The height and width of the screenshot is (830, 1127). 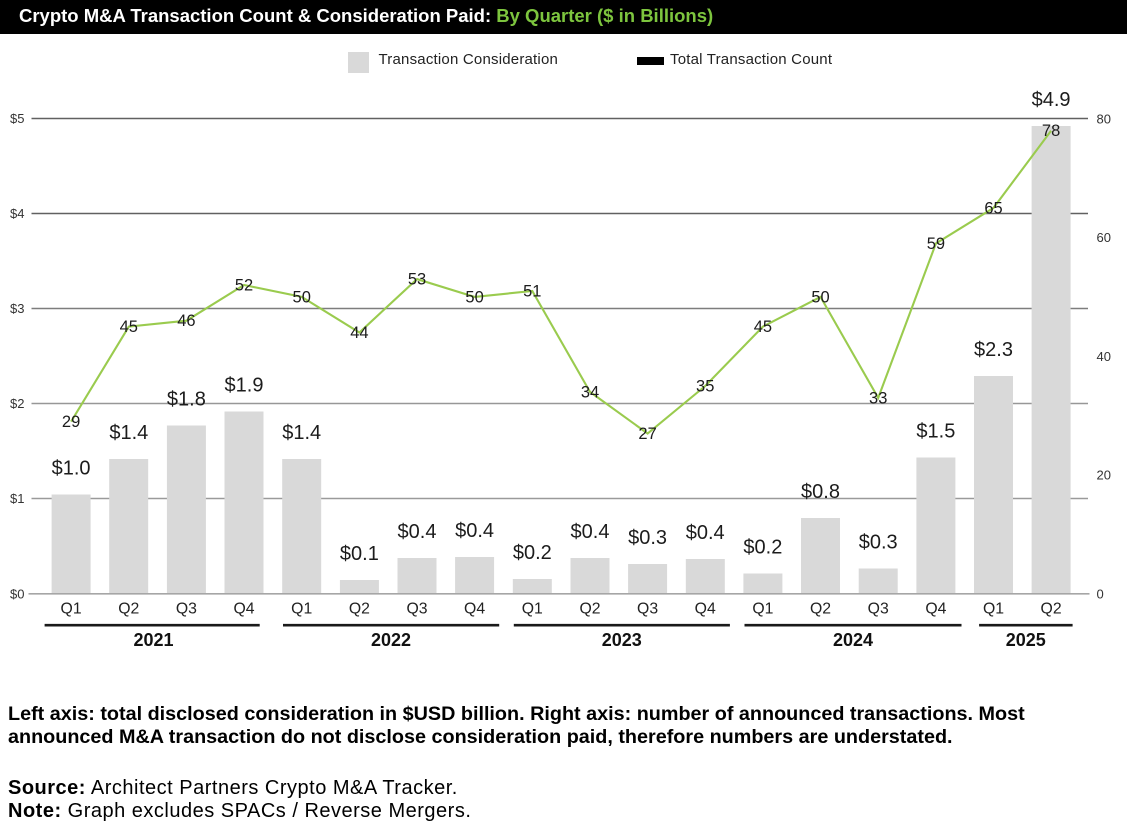 What do you see at coordinates (1104, 118) in the screenshot?
I see `svg-text: 80` at bounding box center [1104, 118].